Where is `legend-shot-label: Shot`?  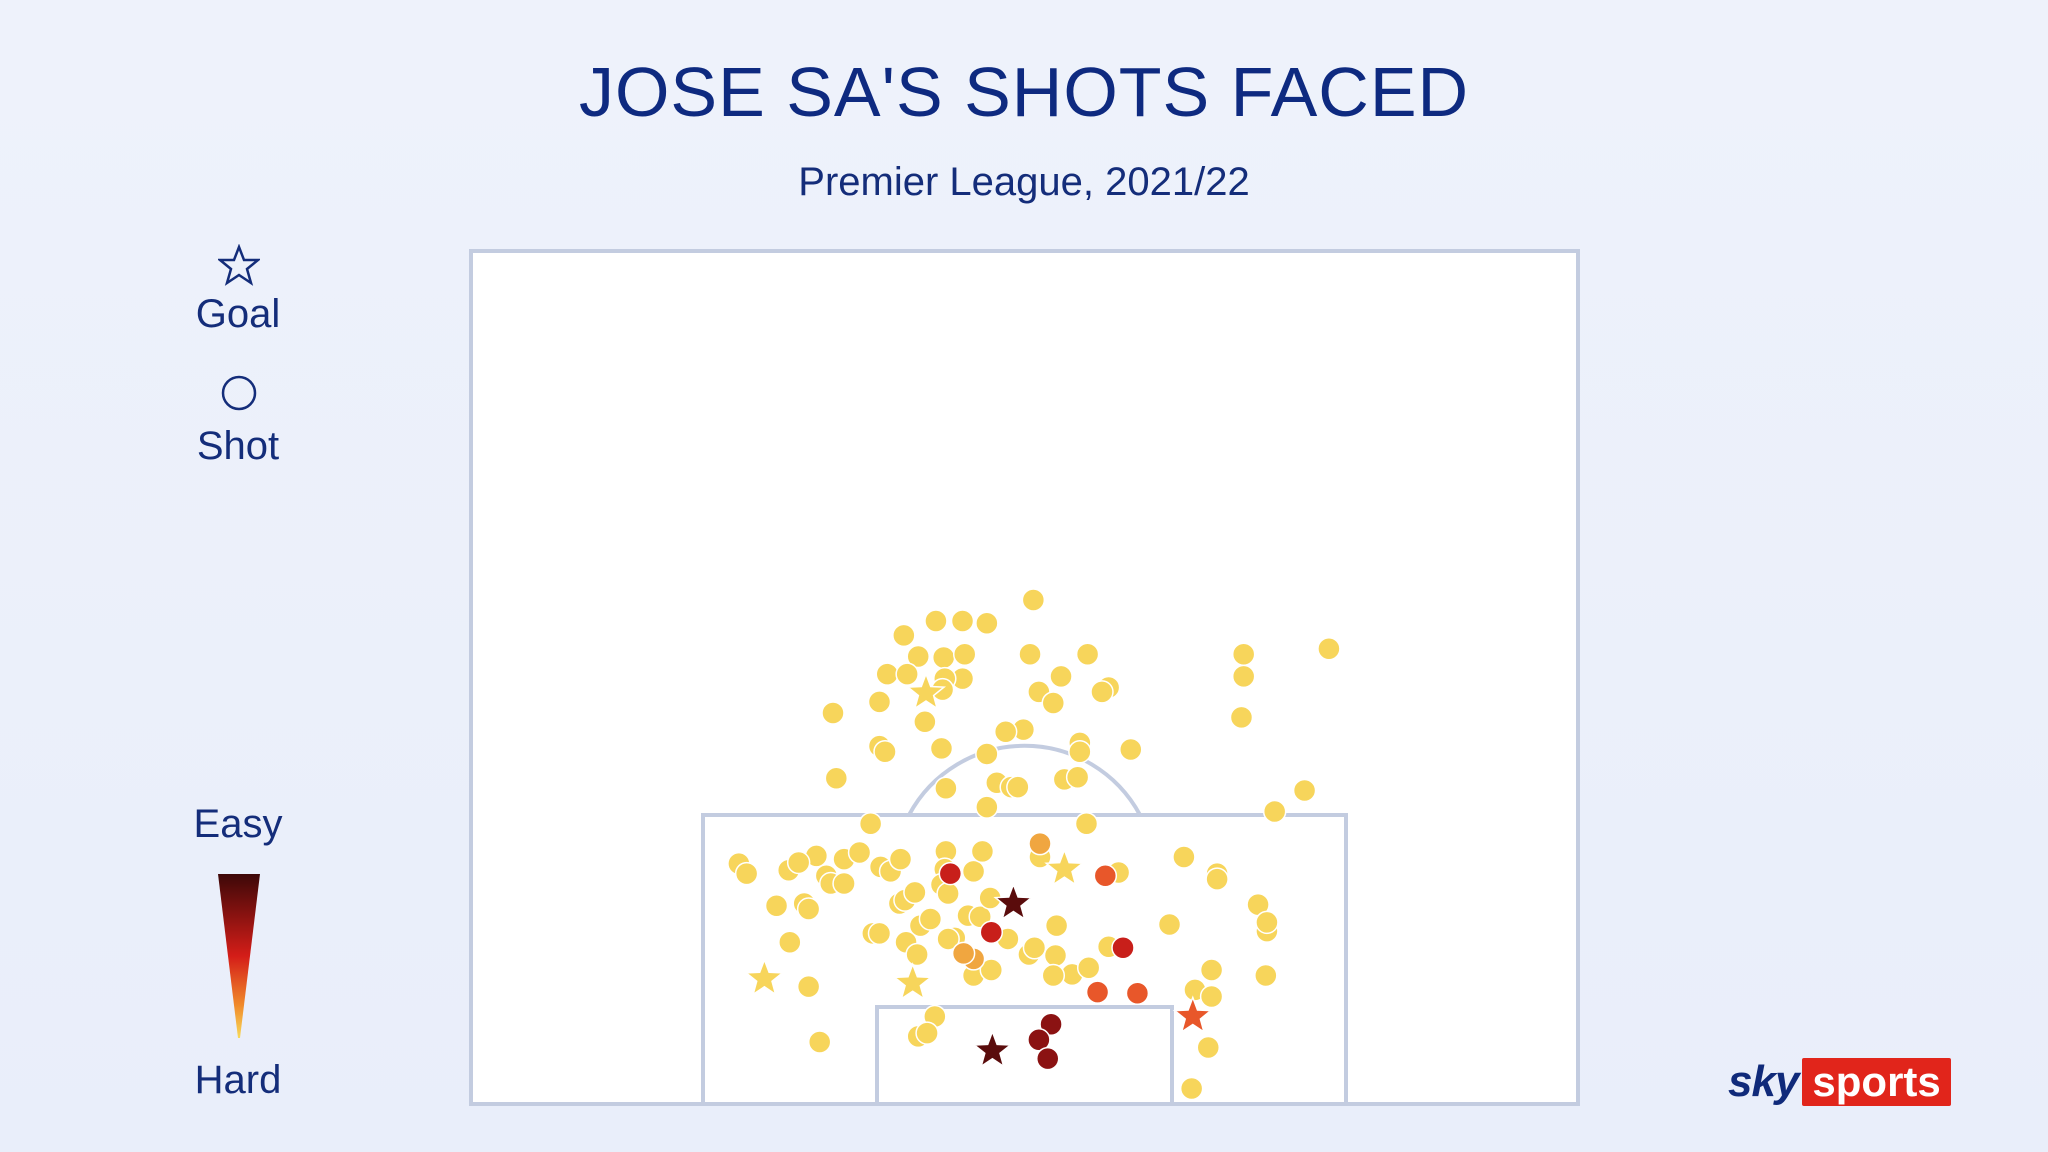 legend-shot-label: Shot is located at coordinates (238, 446).